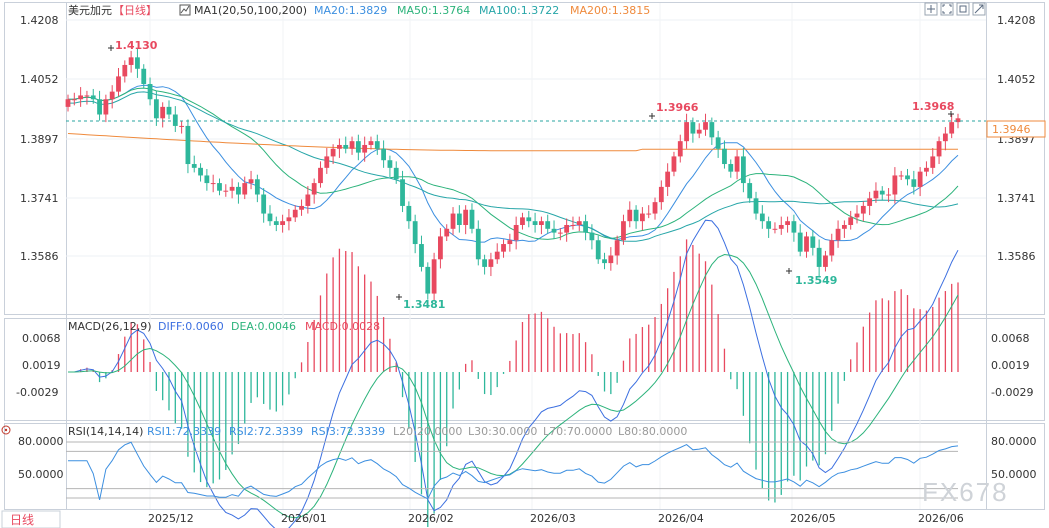  What do you see at coordinates (947, 9) in the screenshot?
I see `fit-screen-icon` at bounding box center [947, 9].